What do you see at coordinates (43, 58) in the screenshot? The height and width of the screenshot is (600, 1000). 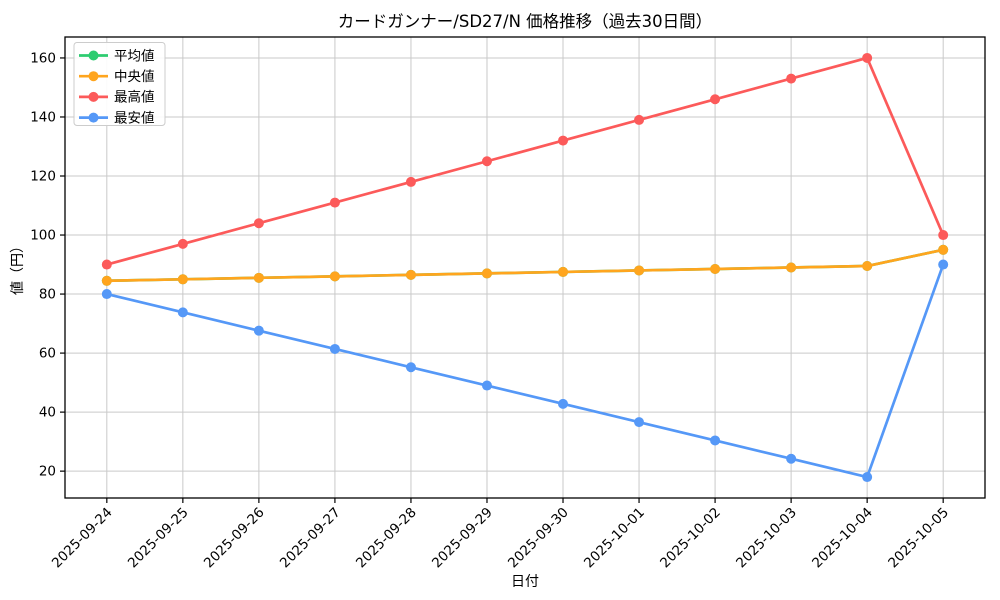 I see `y-tick-label: 160` at bounding box center [43, 58].